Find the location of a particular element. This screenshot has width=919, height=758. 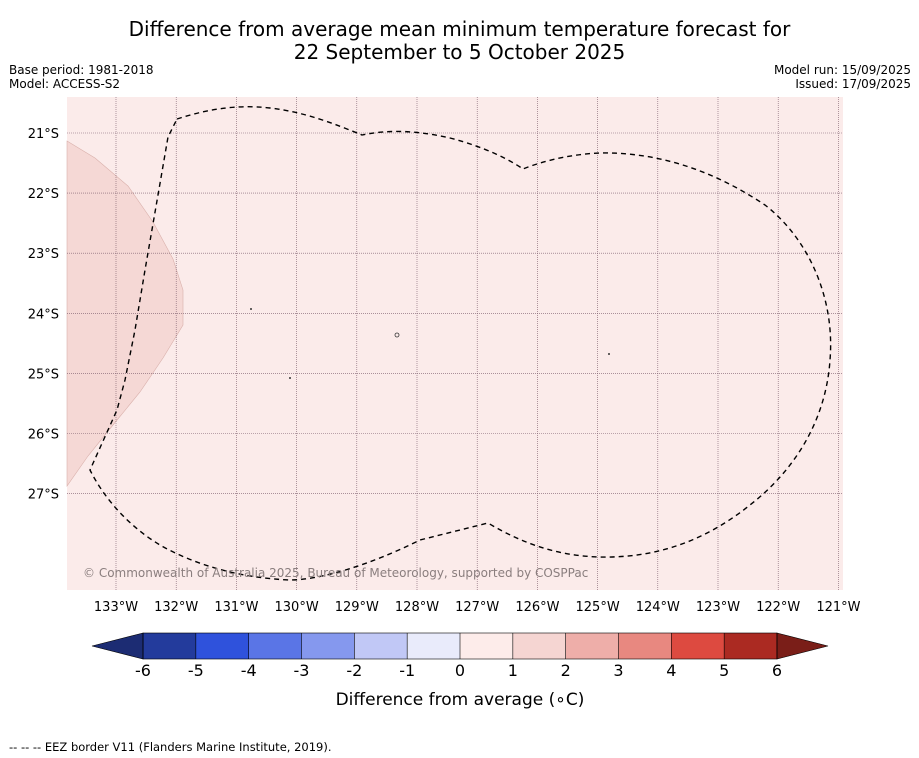

longitude-label: 124°W is located at coordinates (658, 607).